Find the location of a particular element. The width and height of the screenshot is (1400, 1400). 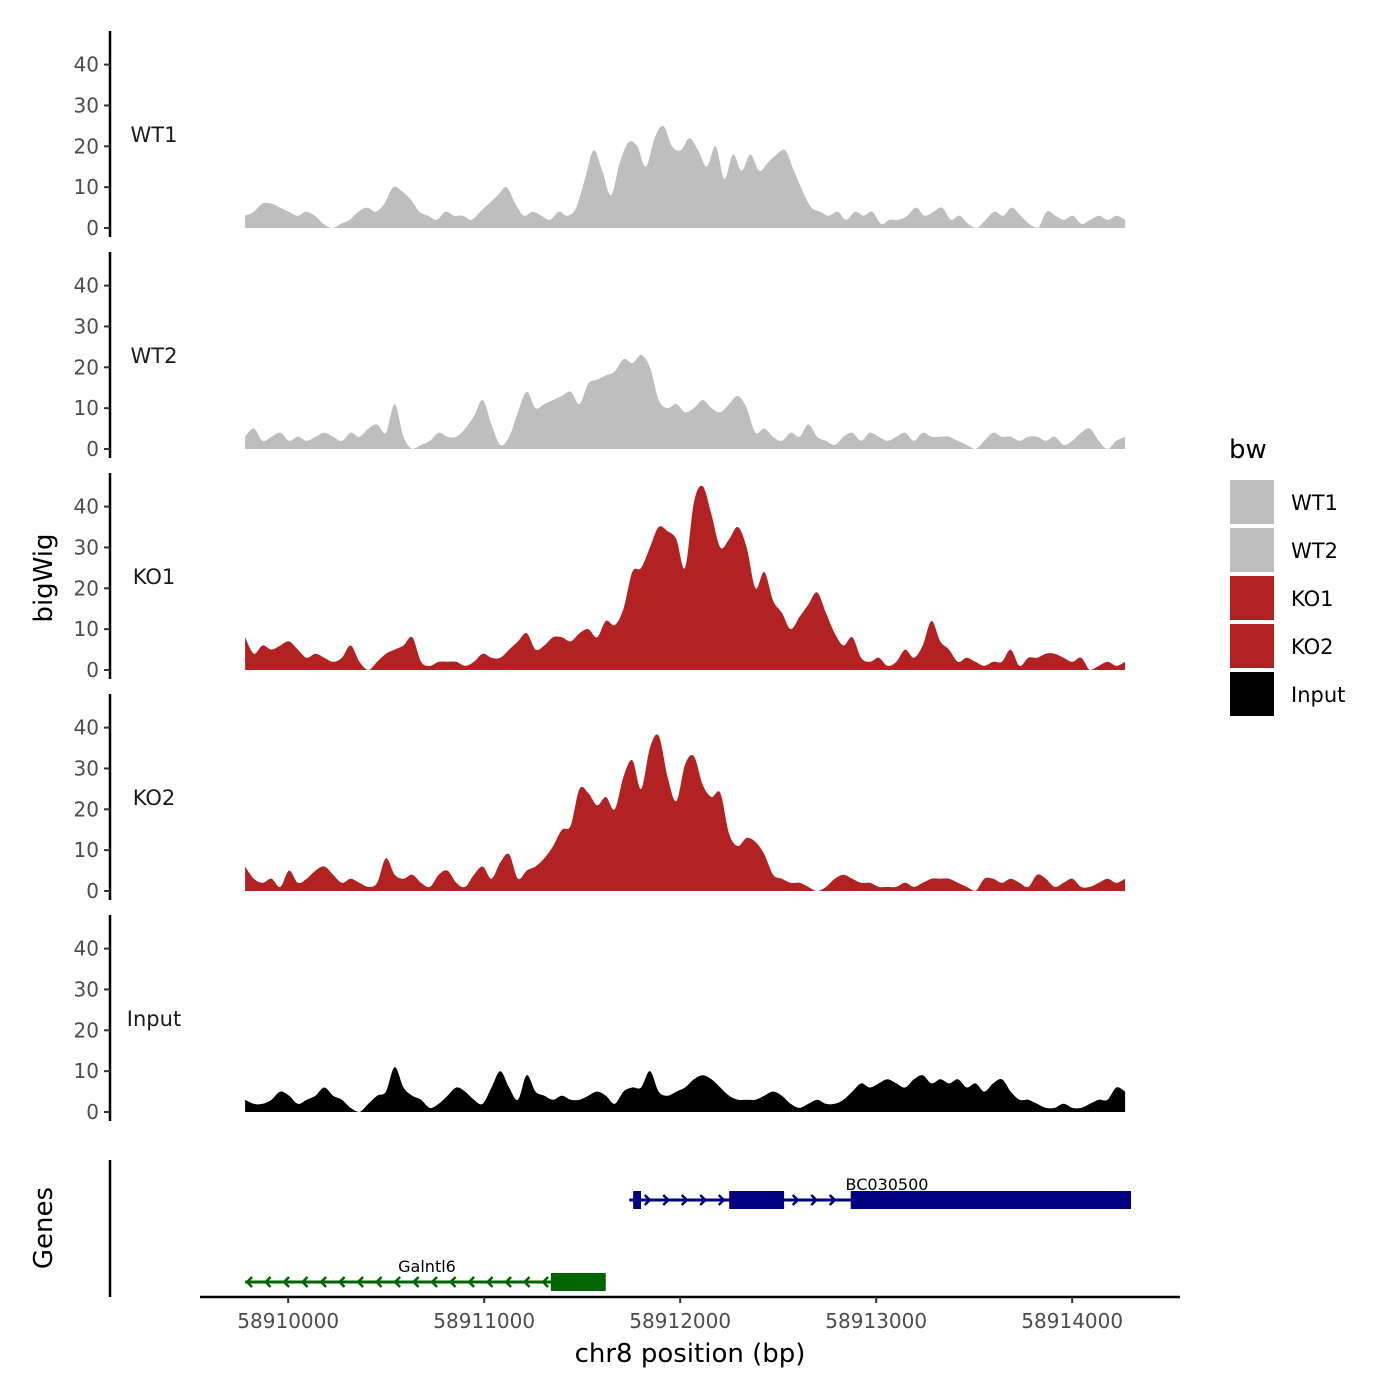

legend-label-wt2: WT2 is located at coordinates (1314, 551).